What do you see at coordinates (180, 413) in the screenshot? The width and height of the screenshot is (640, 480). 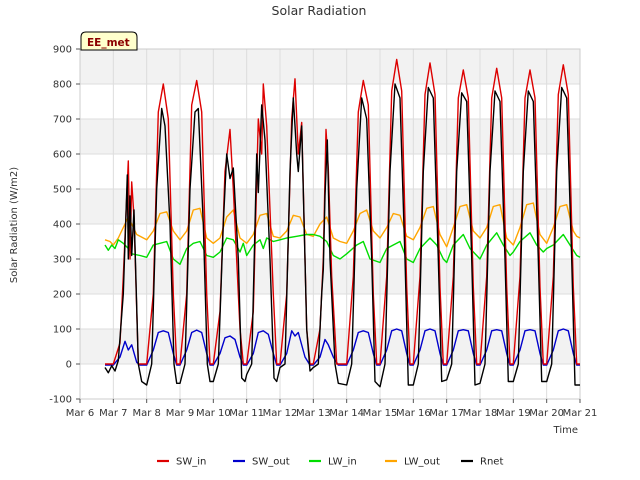 I see `x-tick-label: Mar 9` at bounding box center [180, 413].